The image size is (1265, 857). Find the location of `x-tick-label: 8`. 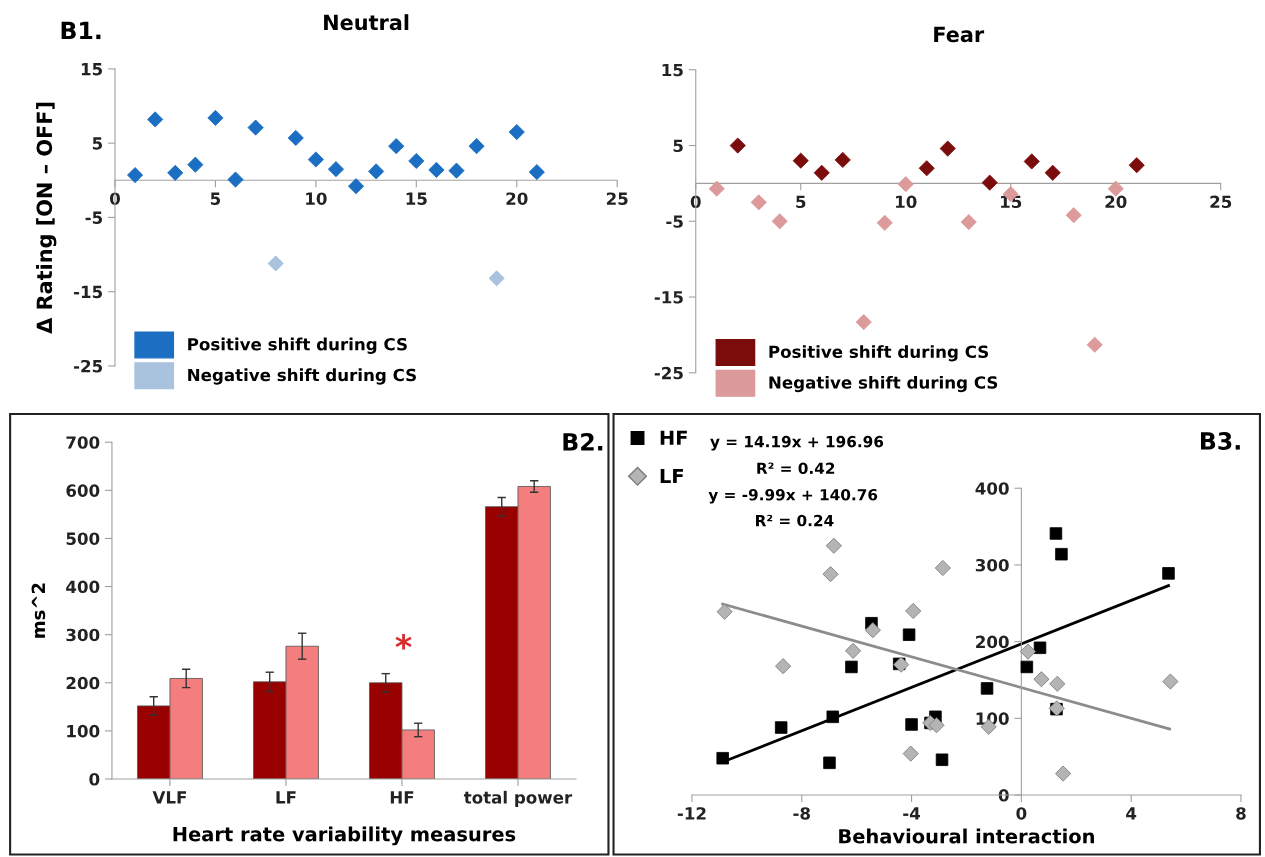

x-tick-label: 8 is located at coordinates (1241, 813).